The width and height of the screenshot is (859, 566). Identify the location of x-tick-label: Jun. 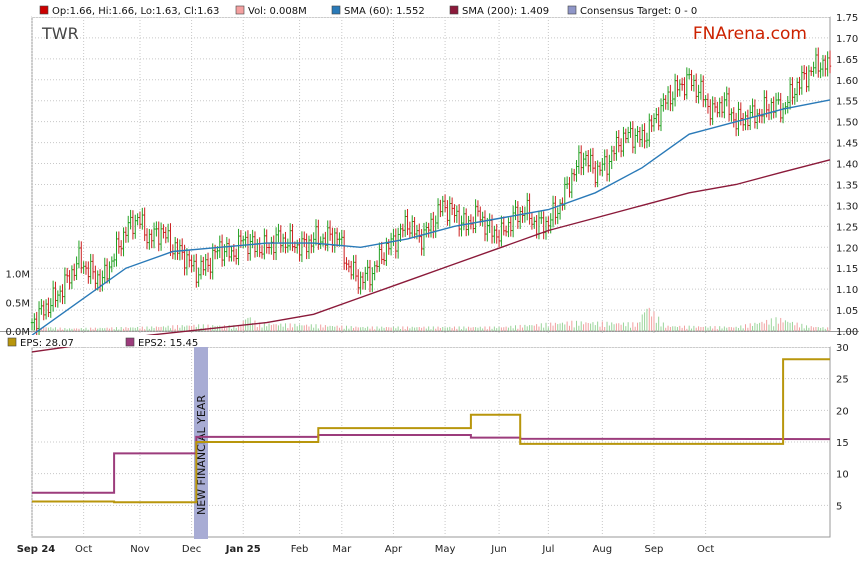
(498, 549).